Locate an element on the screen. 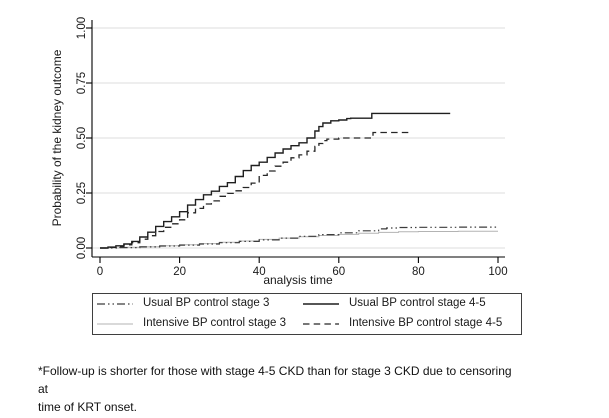 The width and height of the screenshot is (609, 418). x-axis-title: analysis time is located at coordinates (298, 280).